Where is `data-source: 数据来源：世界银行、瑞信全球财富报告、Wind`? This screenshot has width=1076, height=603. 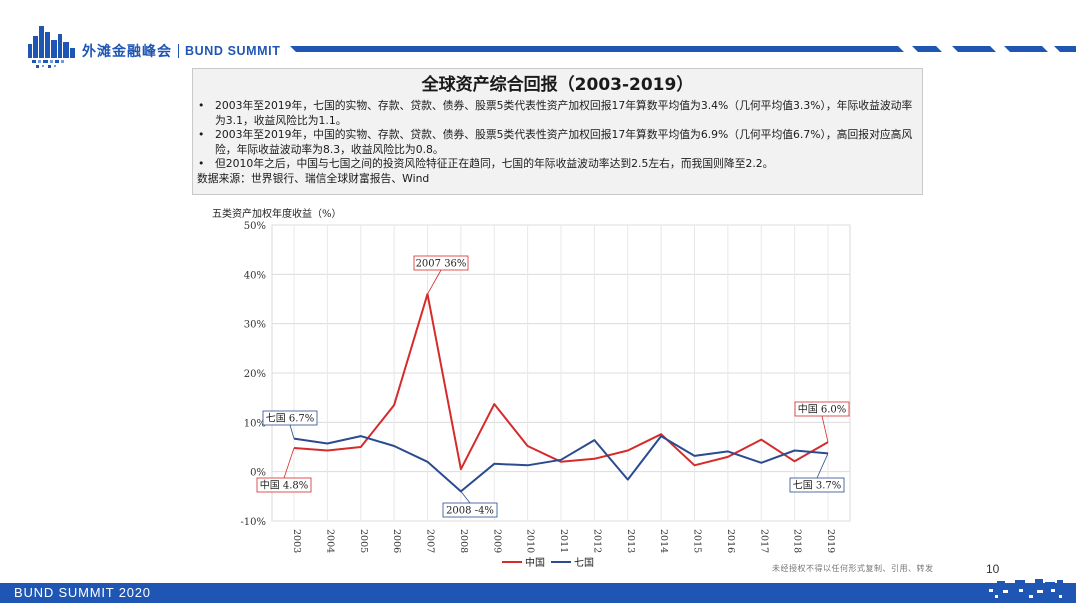 data-source: 数据来源：世界银行、瑞信全球财富报告、Wind is located at coordinates (313, 178).